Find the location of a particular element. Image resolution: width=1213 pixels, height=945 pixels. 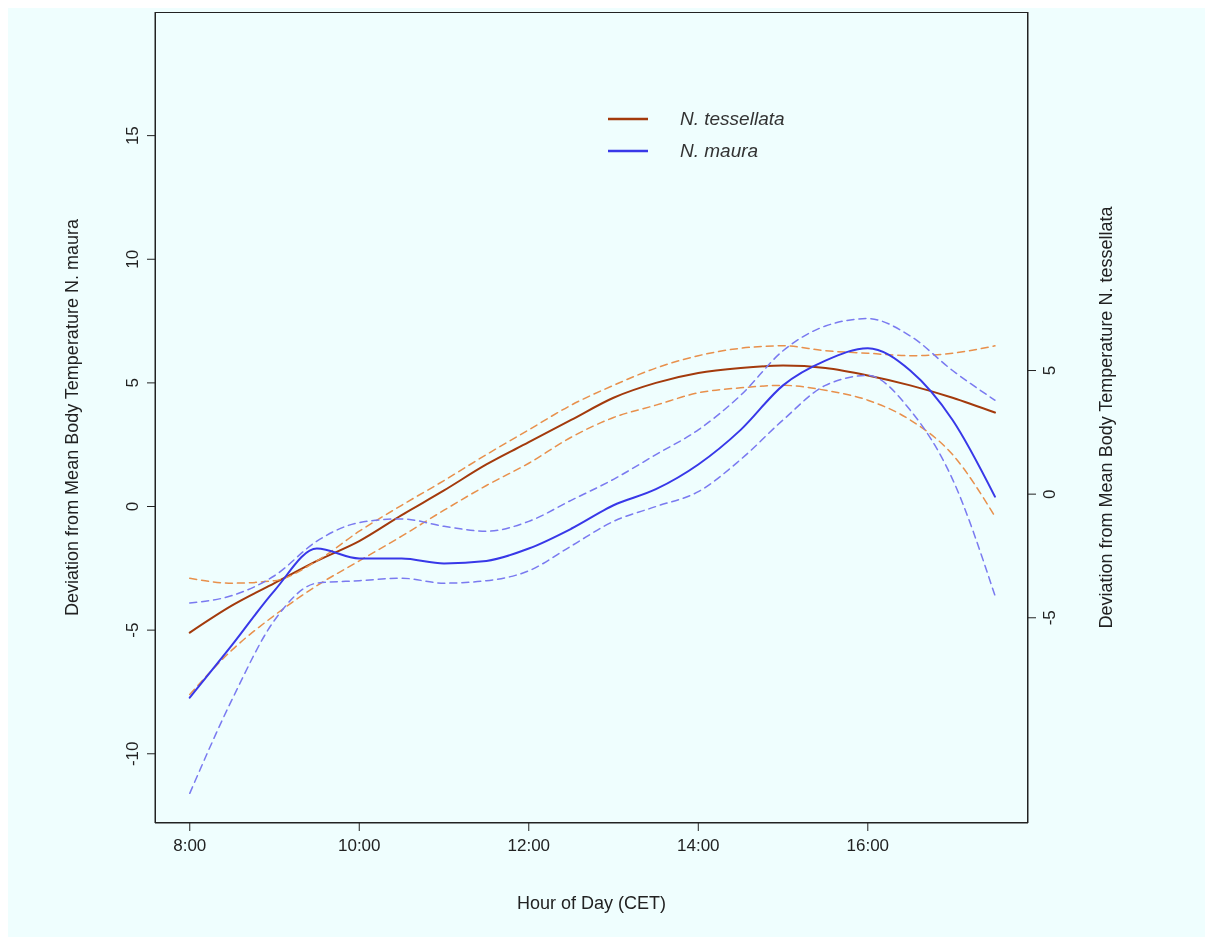

y-tick-label: -10 is located at coordinates (133, 754).